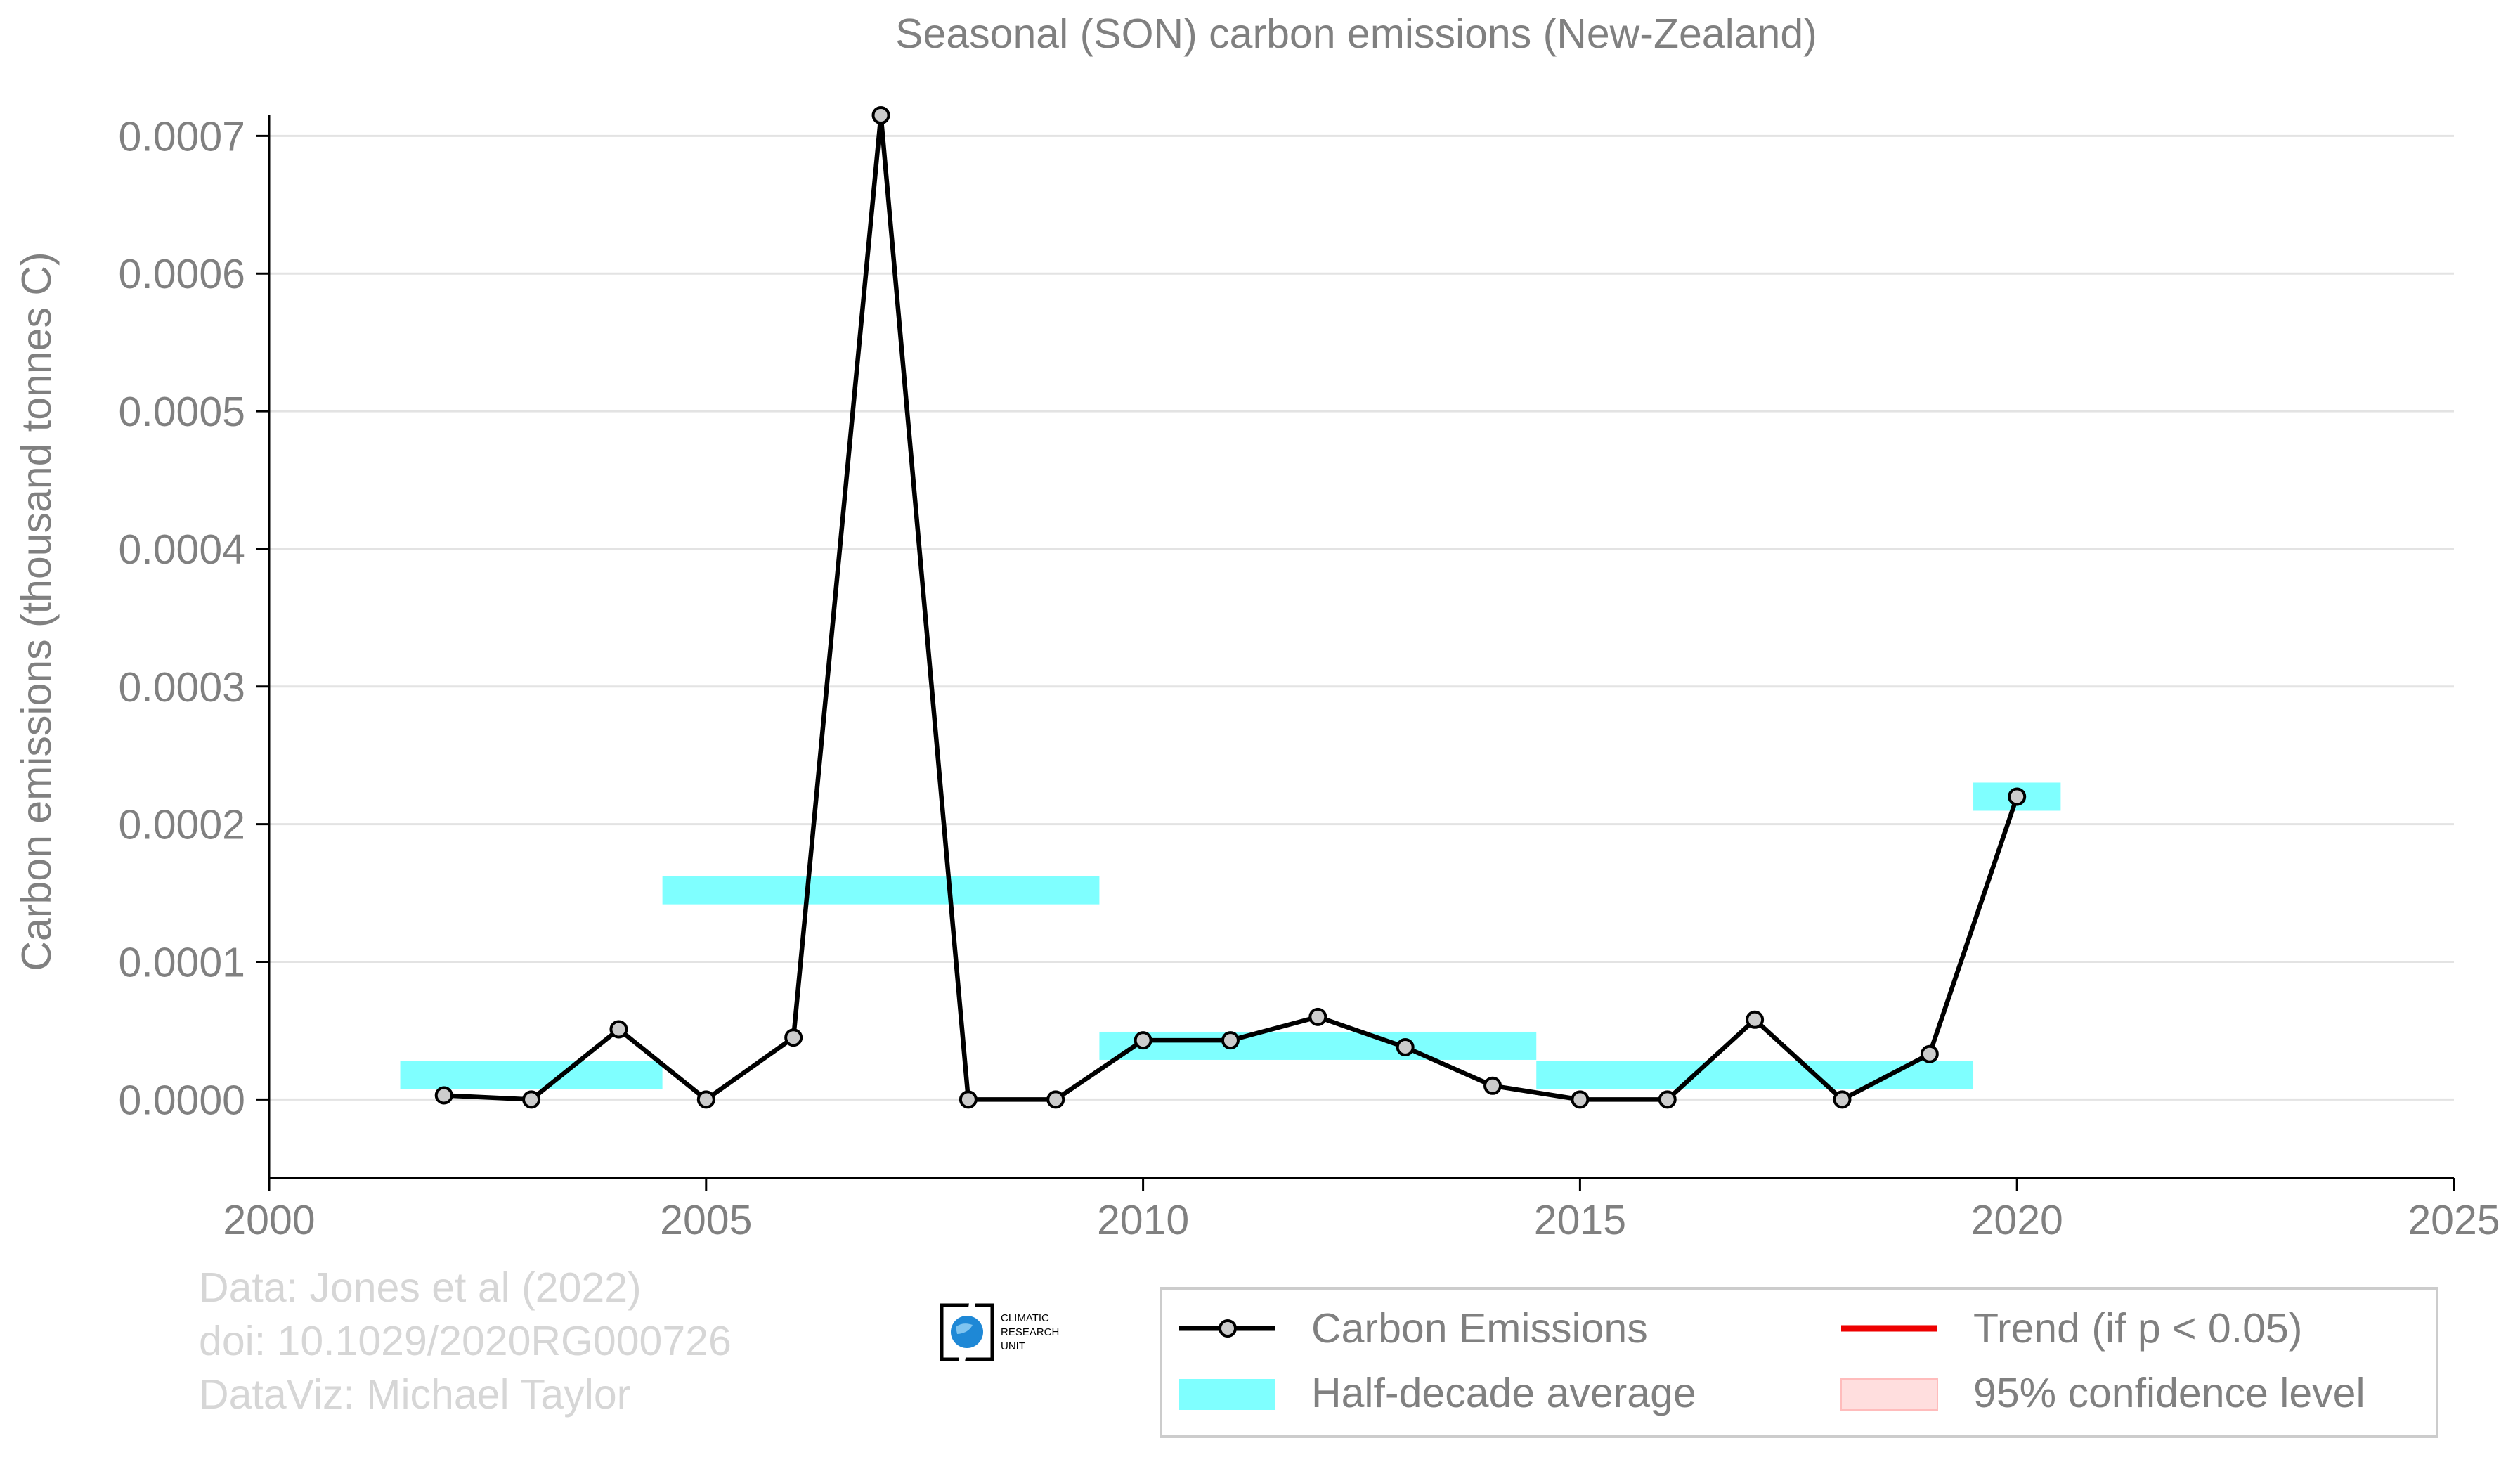 The width and height of the screenshot is (2520, 1457). I want to click on x-tick-label: 2010, so click(1143, 1220).